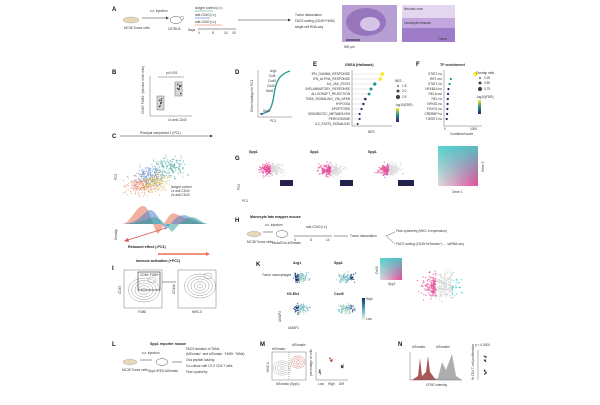  Describe the element at coordinates (268, 367) in the screenshot. I see `y-label: MHC-II` at that location.